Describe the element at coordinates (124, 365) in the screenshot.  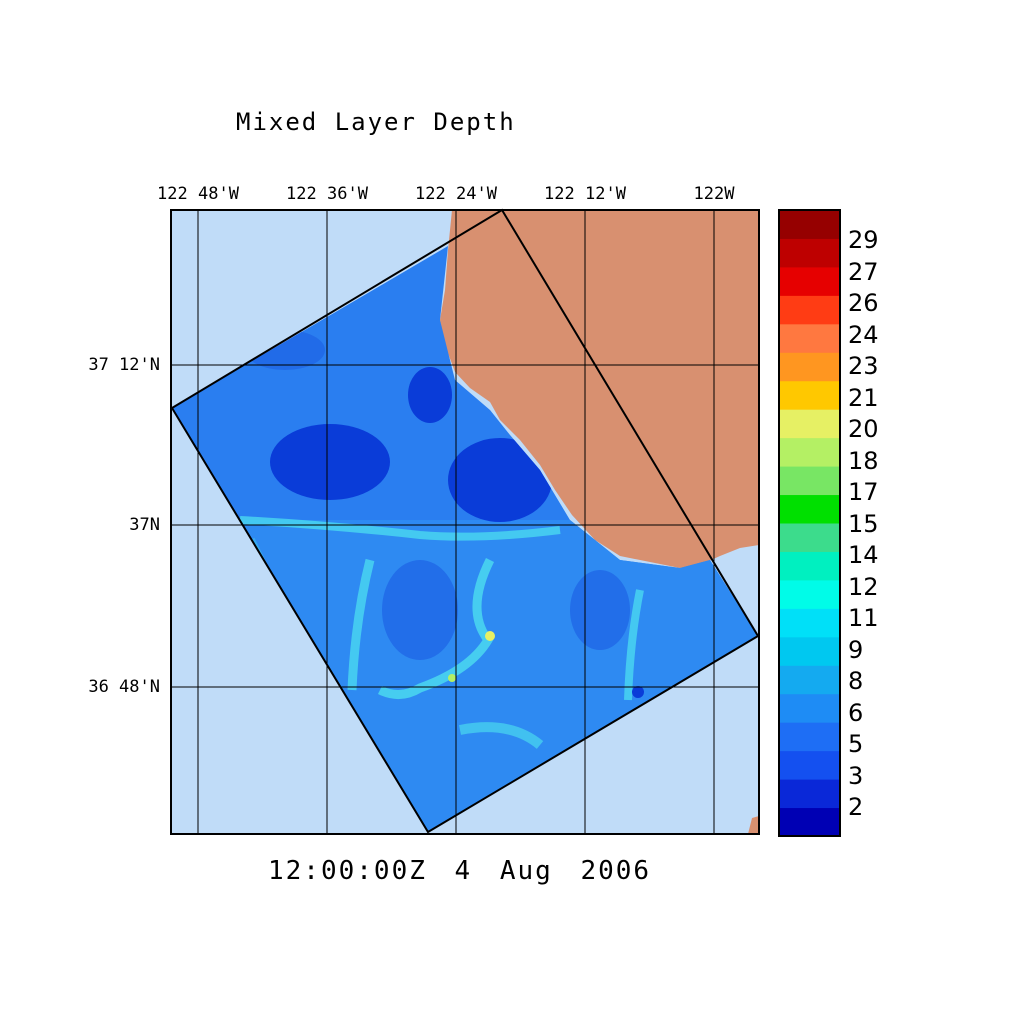
I see `lat-label-1: 37 12'N` at that location.